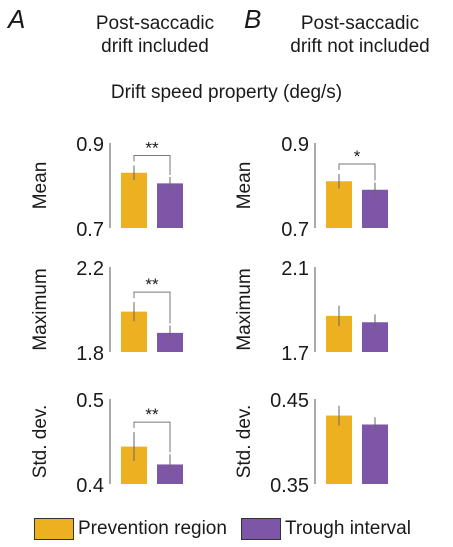 The image size is (453, 547). Describe the element at coordinates (244, 186) in the screenshot. I see `chart-b-1-ylabel: Mean` at that location.